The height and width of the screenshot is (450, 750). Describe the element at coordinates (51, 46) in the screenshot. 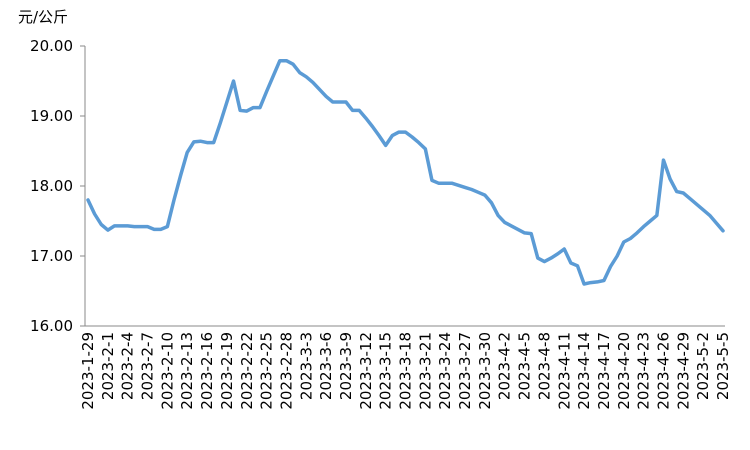

I see `y-tick-label: 20.00` at that location.